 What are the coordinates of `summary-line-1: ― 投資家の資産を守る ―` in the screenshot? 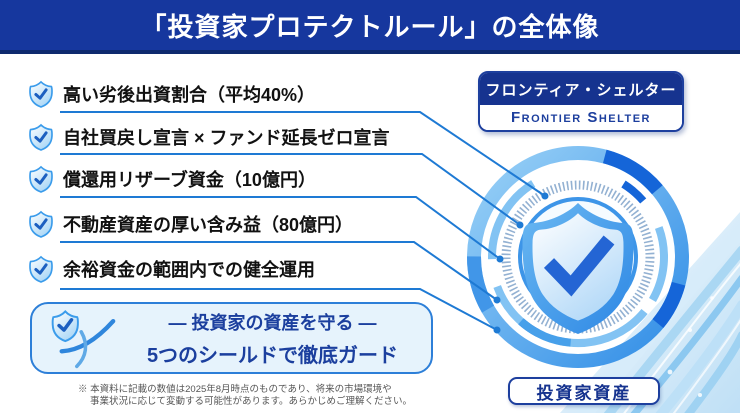 It's located at (272, 322).